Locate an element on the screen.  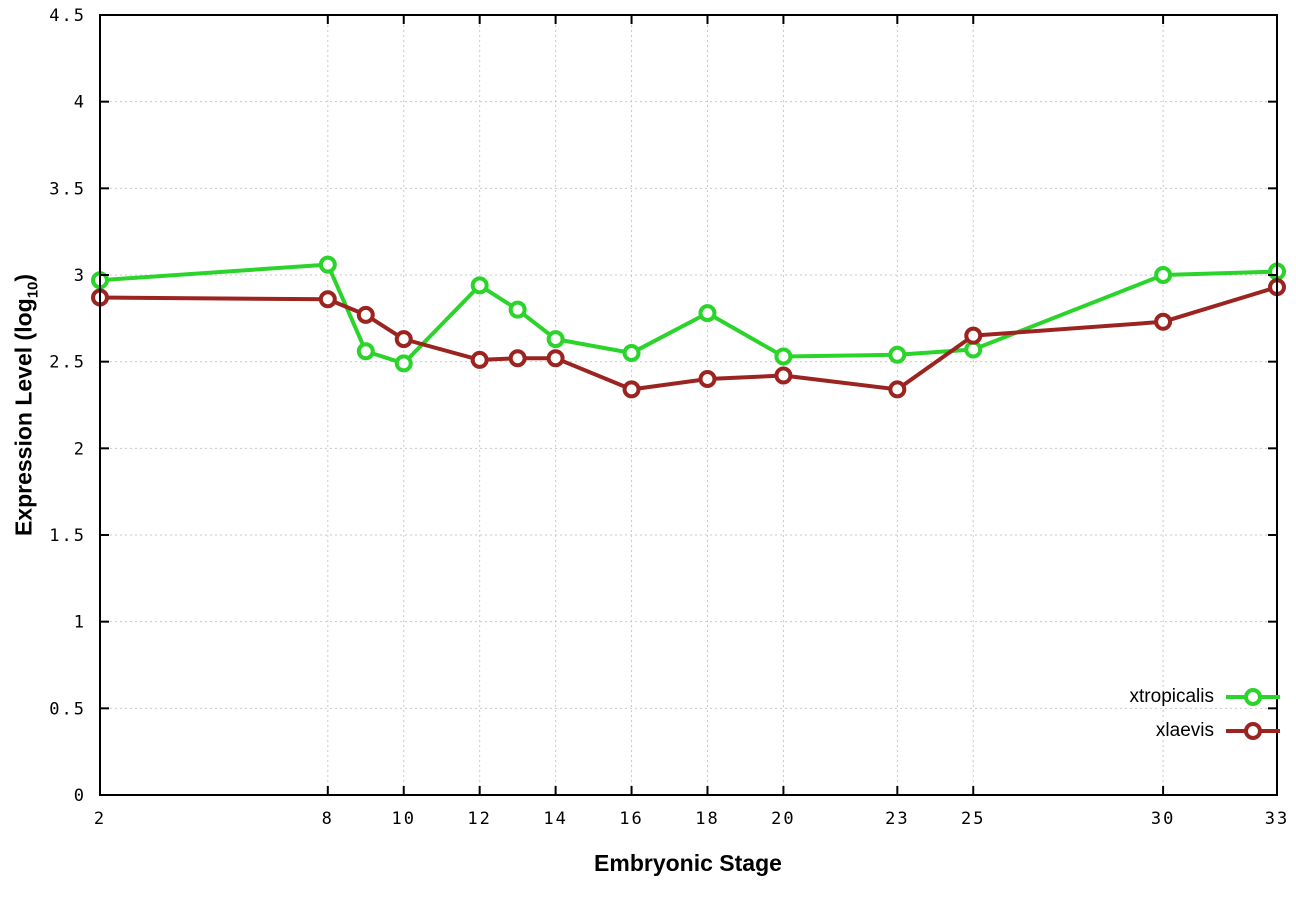
x-tick-label: 30 is located at coordinates (1163, 819).